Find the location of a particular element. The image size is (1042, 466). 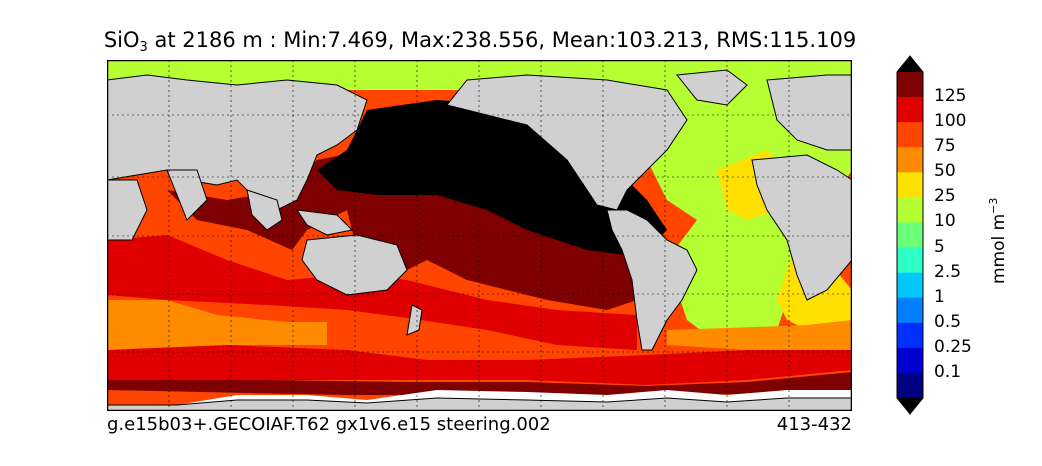

colorbar-tick-label: 50 is located at coordinates (945, 171).